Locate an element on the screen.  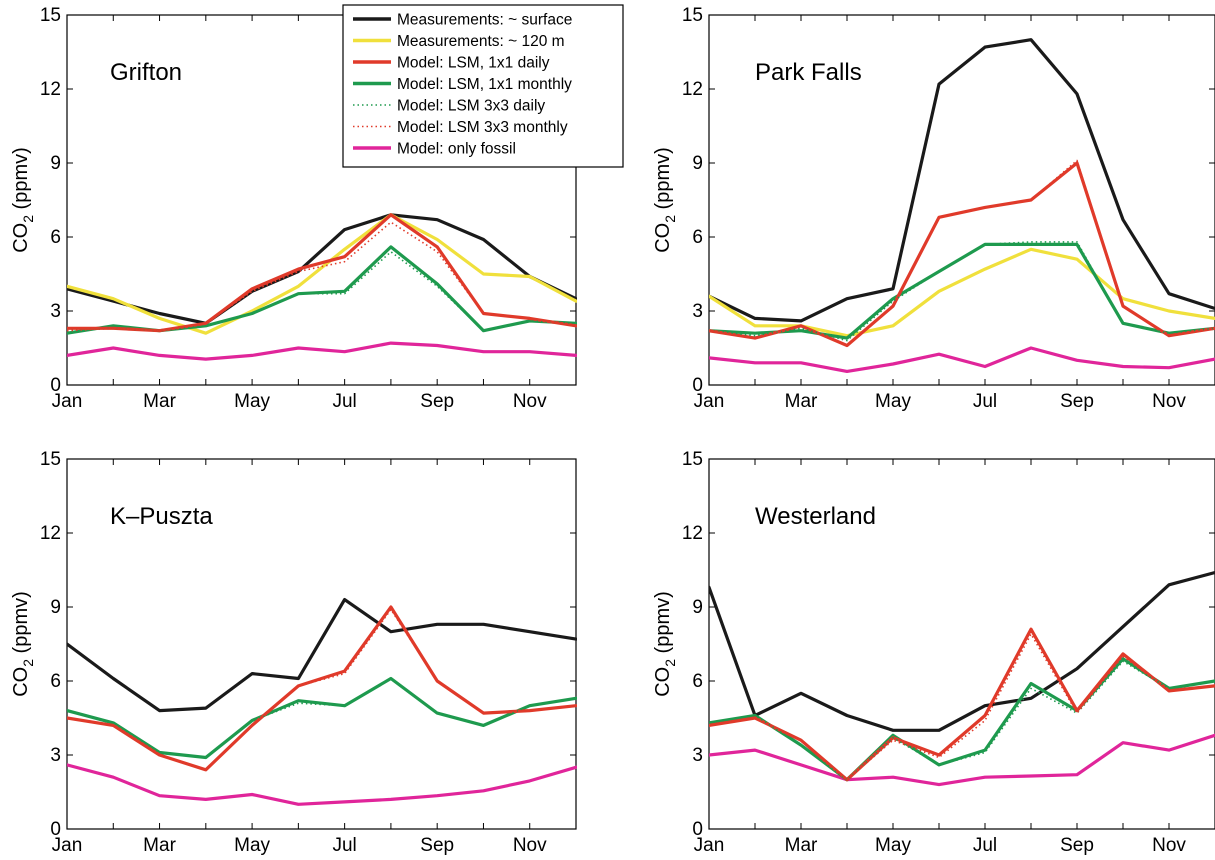
legend-box is located at coordinates (483, 86).